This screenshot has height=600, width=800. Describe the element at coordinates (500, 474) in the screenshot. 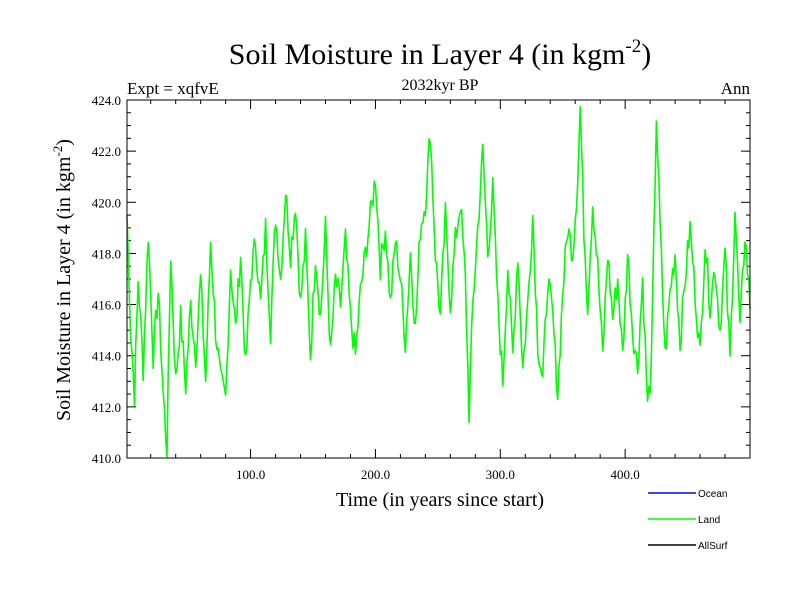

I see `x-tick-label: 300.0` at that location.